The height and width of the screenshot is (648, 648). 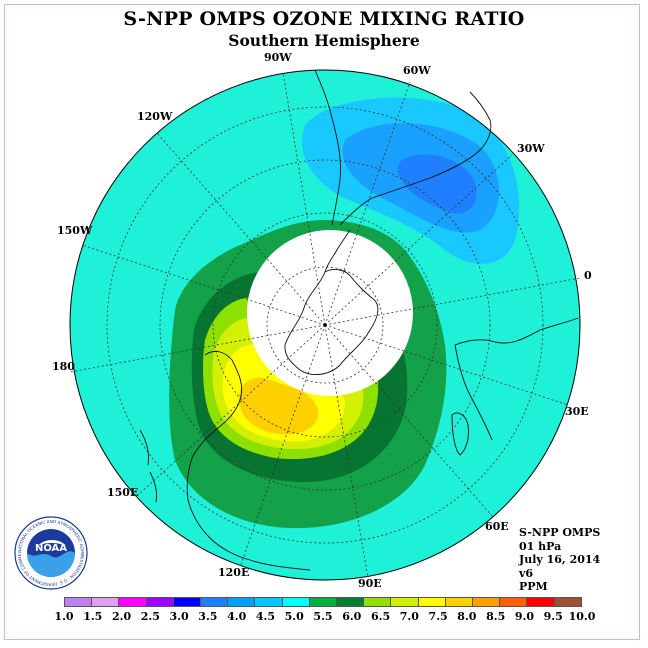 What do you see at coordinates (179, 616) in the screenshot?
I see `colorbar-tick-label: 3.0` at bounding box center [179, 616].